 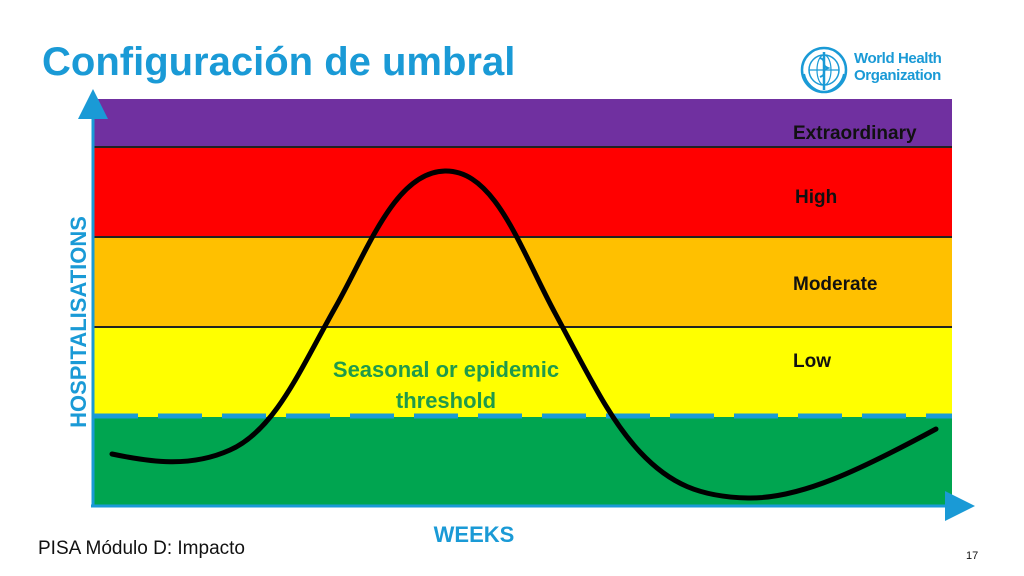 I want to click on who-logo-text: World Health Organization, so click(x=909, y=67).